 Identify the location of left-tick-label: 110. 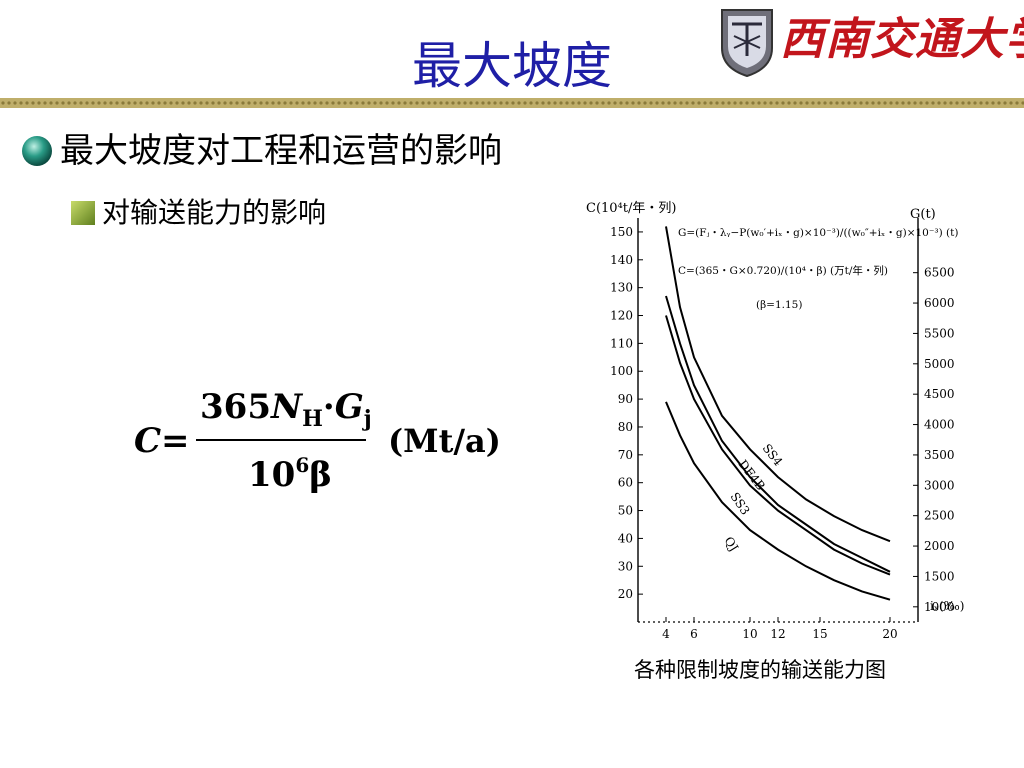
(621, 343).